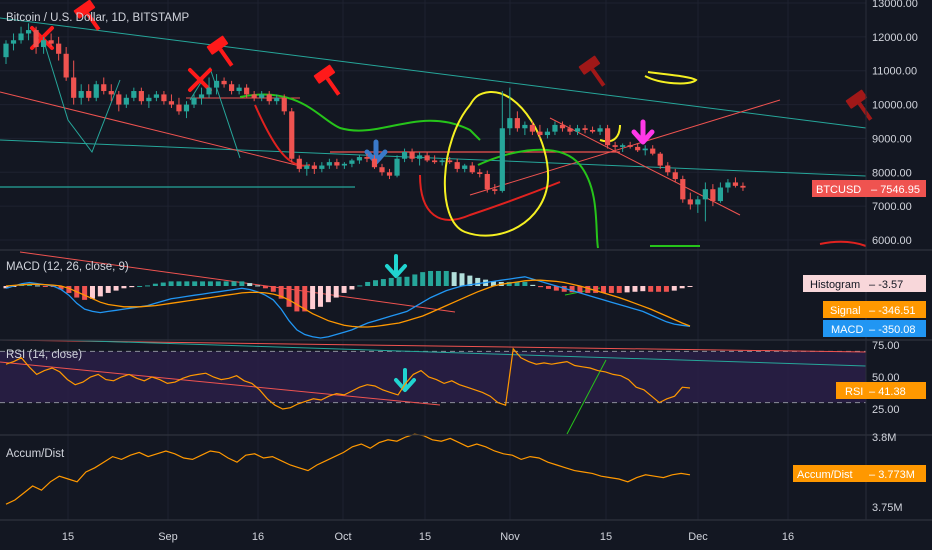 This screenshot has width=932, height=550. Describe the element at coordinates (896, 311) in the screenshot. I see `signal-badge-value: -346.51` at that location.